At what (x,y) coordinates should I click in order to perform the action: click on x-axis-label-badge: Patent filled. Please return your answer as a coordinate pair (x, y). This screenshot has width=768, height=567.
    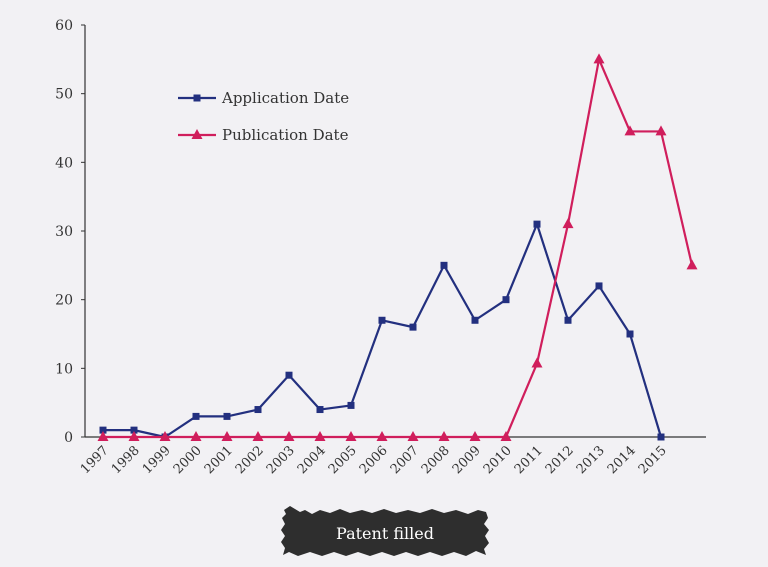
    Looking at the image, I should click on (385, 531).